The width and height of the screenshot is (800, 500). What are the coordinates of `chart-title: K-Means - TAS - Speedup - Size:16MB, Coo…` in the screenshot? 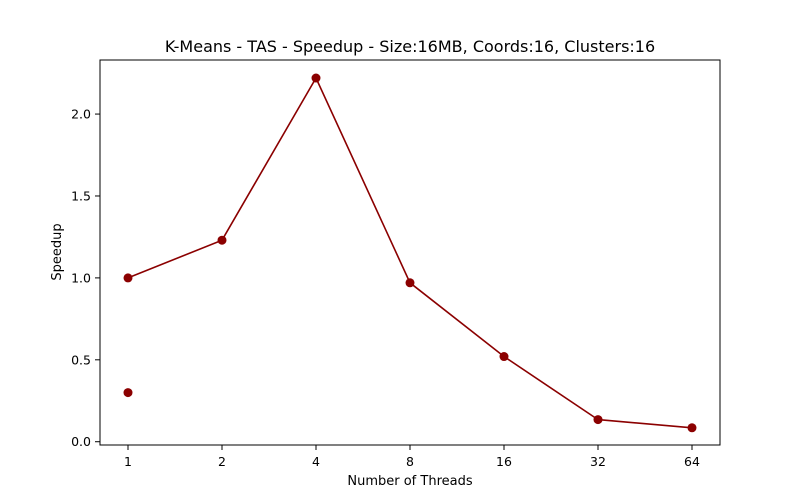 It's located at (410, 46).